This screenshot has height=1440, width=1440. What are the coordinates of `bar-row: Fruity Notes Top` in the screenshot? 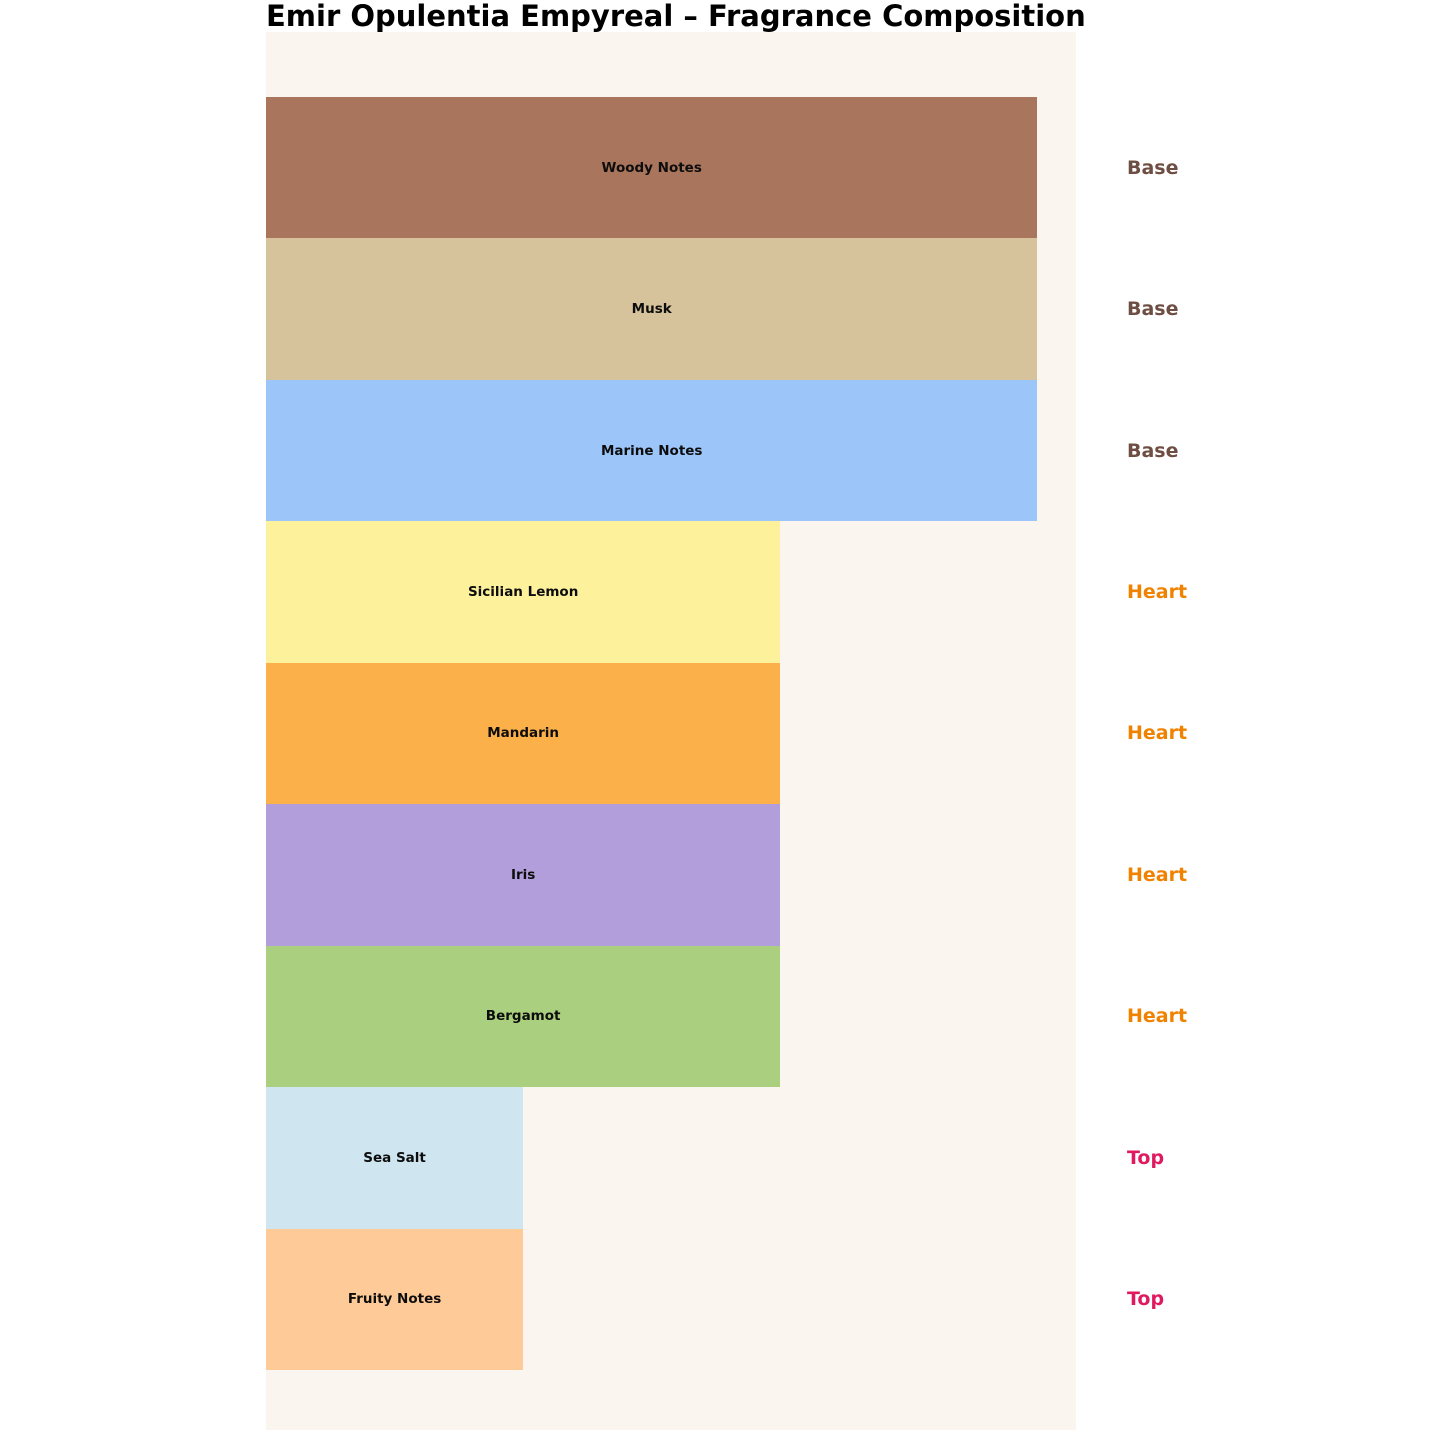 It's located at (715, 1299).